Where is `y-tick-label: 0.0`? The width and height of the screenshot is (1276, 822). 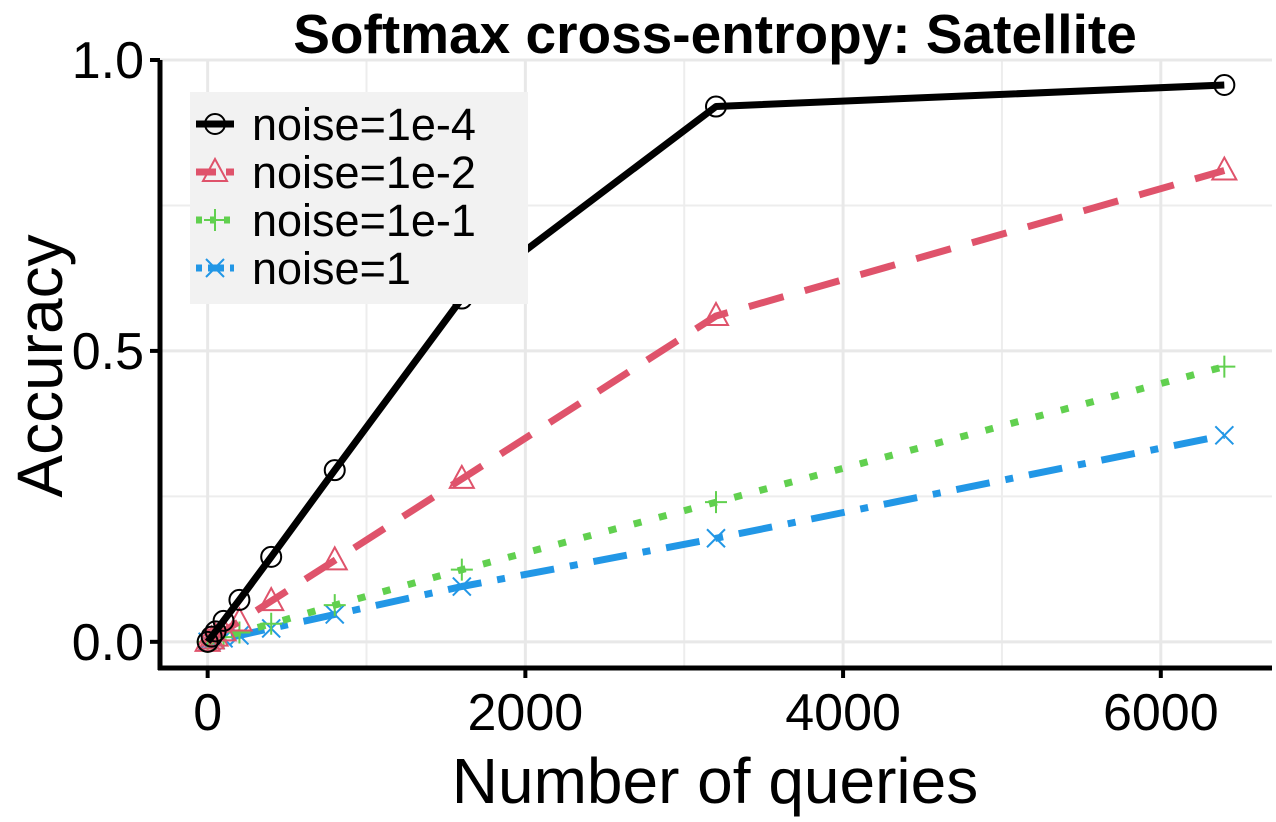 y-tick-label: 0.0 is located at coordinates (108, 643).